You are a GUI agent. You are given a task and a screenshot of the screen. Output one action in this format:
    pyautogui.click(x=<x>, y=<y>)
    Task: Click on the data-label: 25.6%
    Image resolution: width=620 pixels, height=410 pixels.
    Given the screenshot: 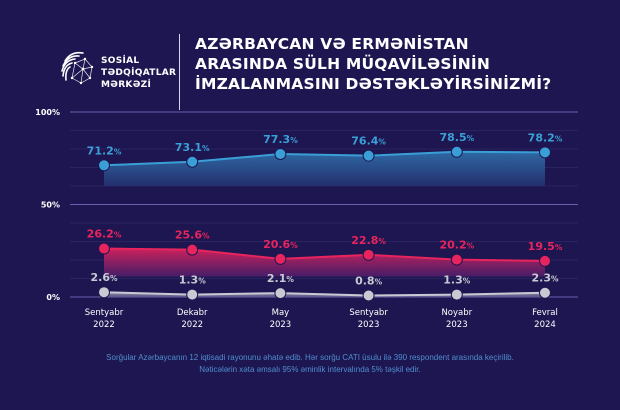 What is the action you would take?
    pyautogui.click(x=192, y=235)
    